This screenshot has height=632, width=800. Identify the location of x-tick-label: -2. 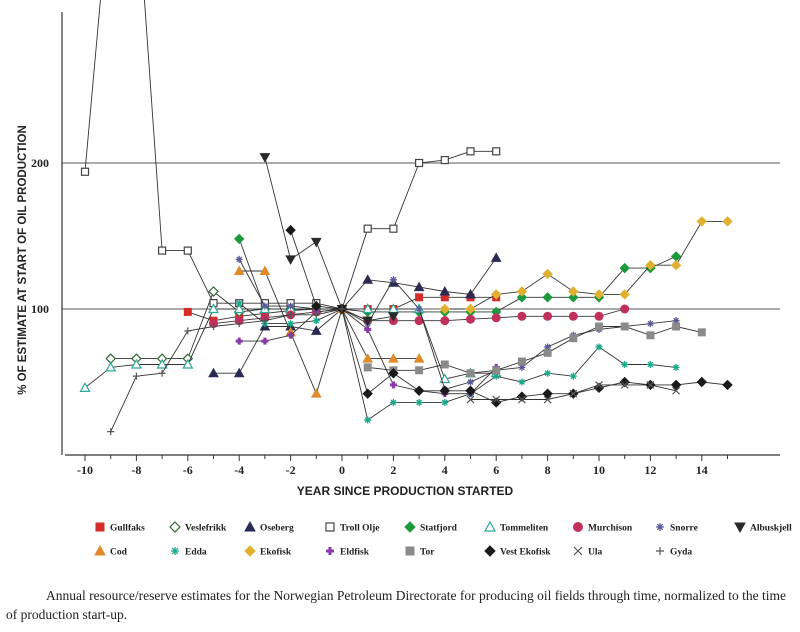
(291, 470).